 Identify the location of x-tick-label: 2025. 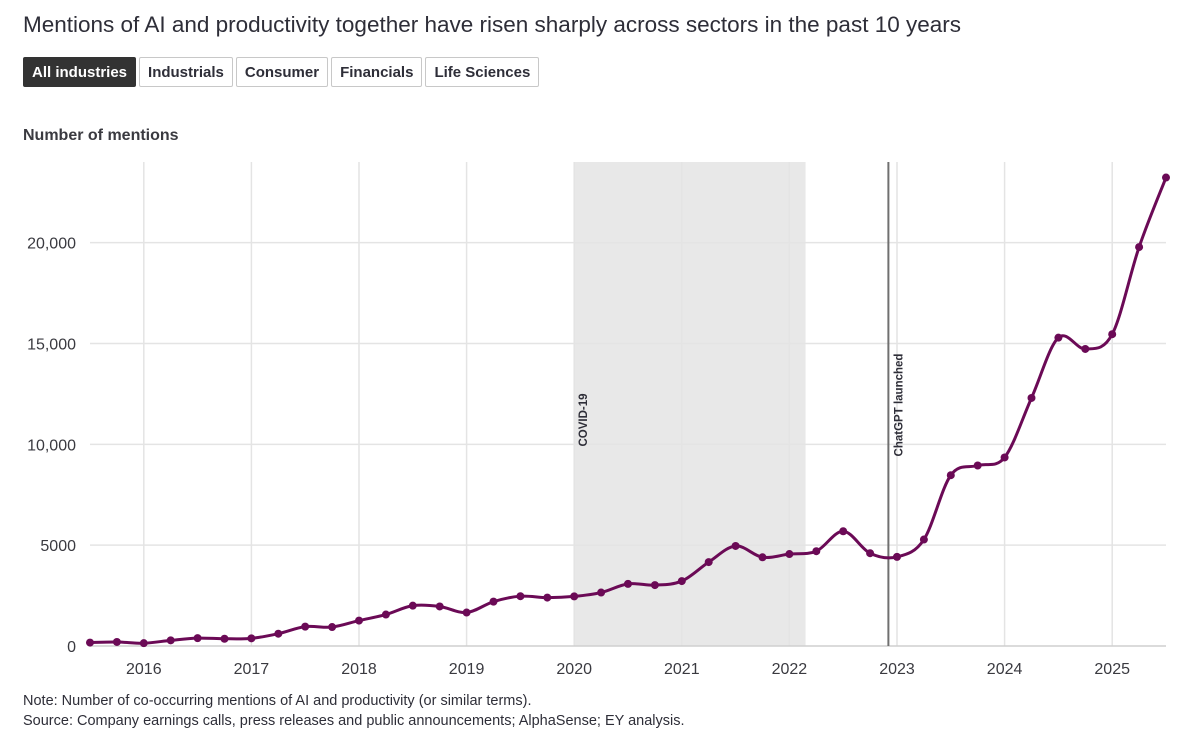
(1112, 669).